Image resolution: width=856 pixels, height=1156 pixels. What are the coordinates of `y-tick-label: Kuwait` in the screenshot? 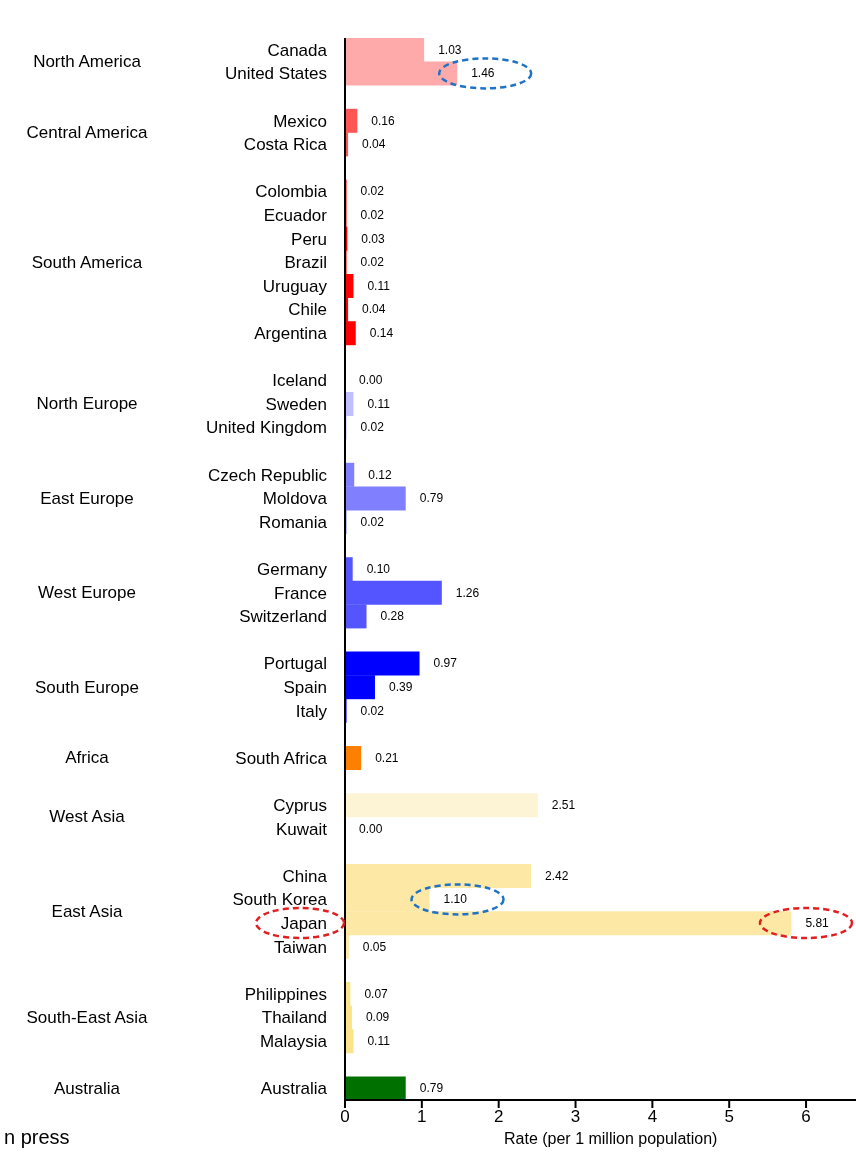 It's located at (301, 829).